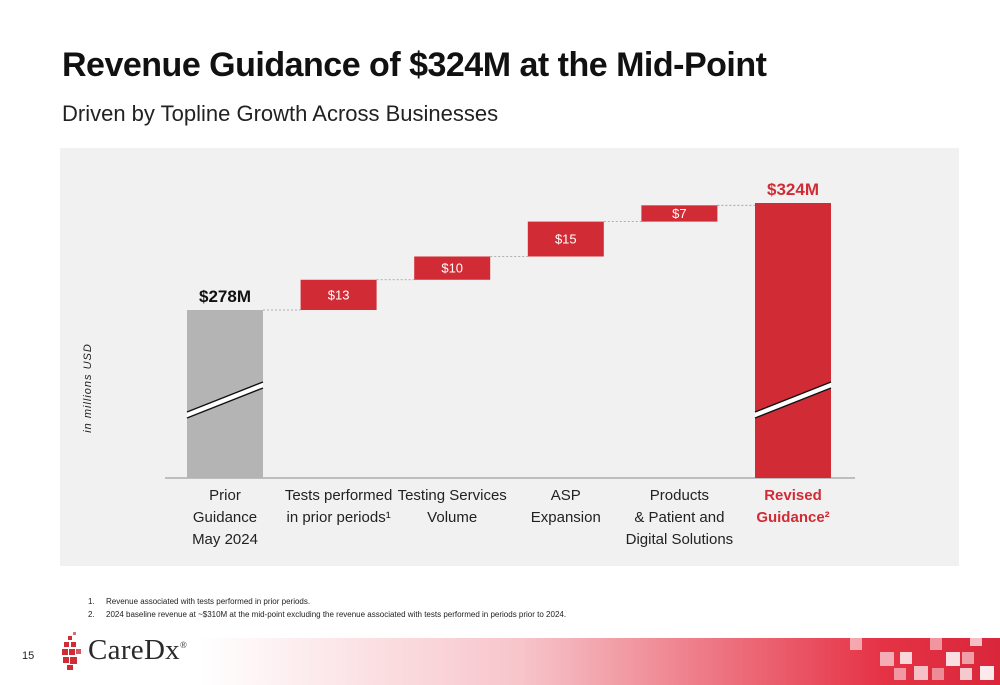  Describe the element at coordinates (566, 495) in the screenshot. I see `category-label: ASP` at that location.